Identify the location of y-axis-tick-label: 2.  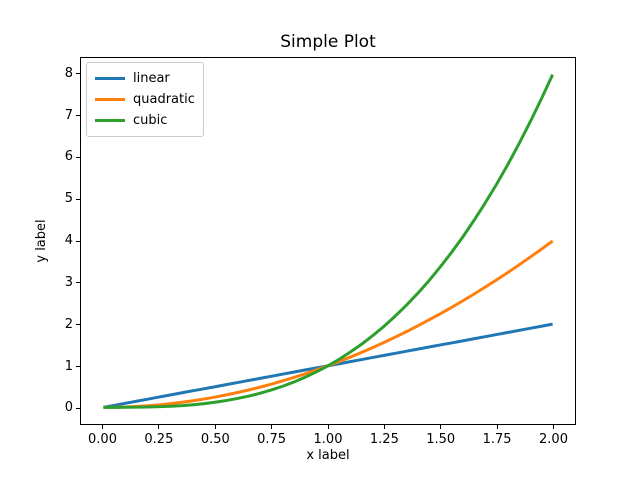
(68, 324).